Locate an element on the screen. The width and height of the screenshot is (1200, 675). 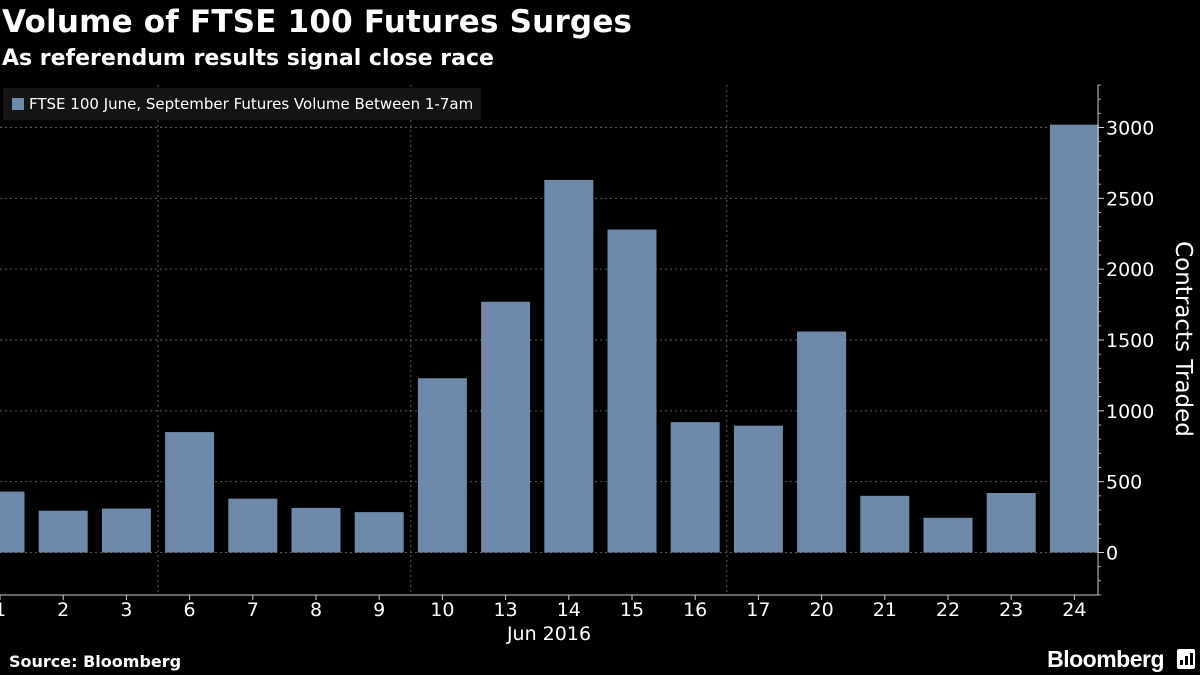
y-tick-label: 1500 is located at coordinates (1130, 341).